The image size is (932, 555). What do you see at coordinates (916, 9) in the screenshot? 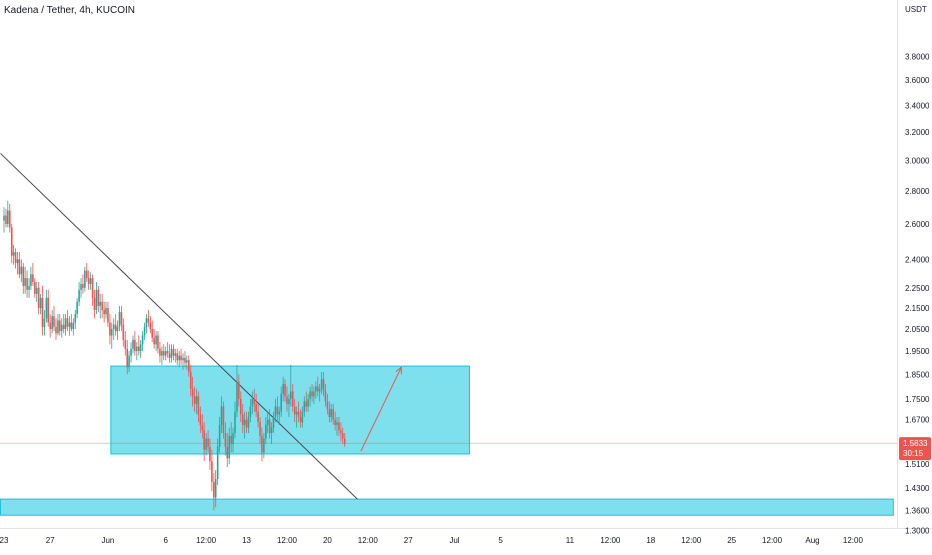
I see `price-axis-currency: USDT` at bounding box center [916, 9].